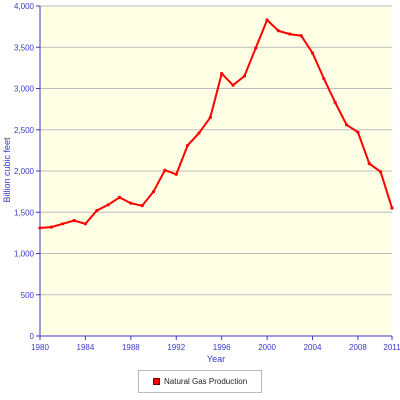  I want to click on y-axis-ticks: 0 500 1,000 1,500 2,000 2,500 3,000 3,500 4,000, so click(27, 171).